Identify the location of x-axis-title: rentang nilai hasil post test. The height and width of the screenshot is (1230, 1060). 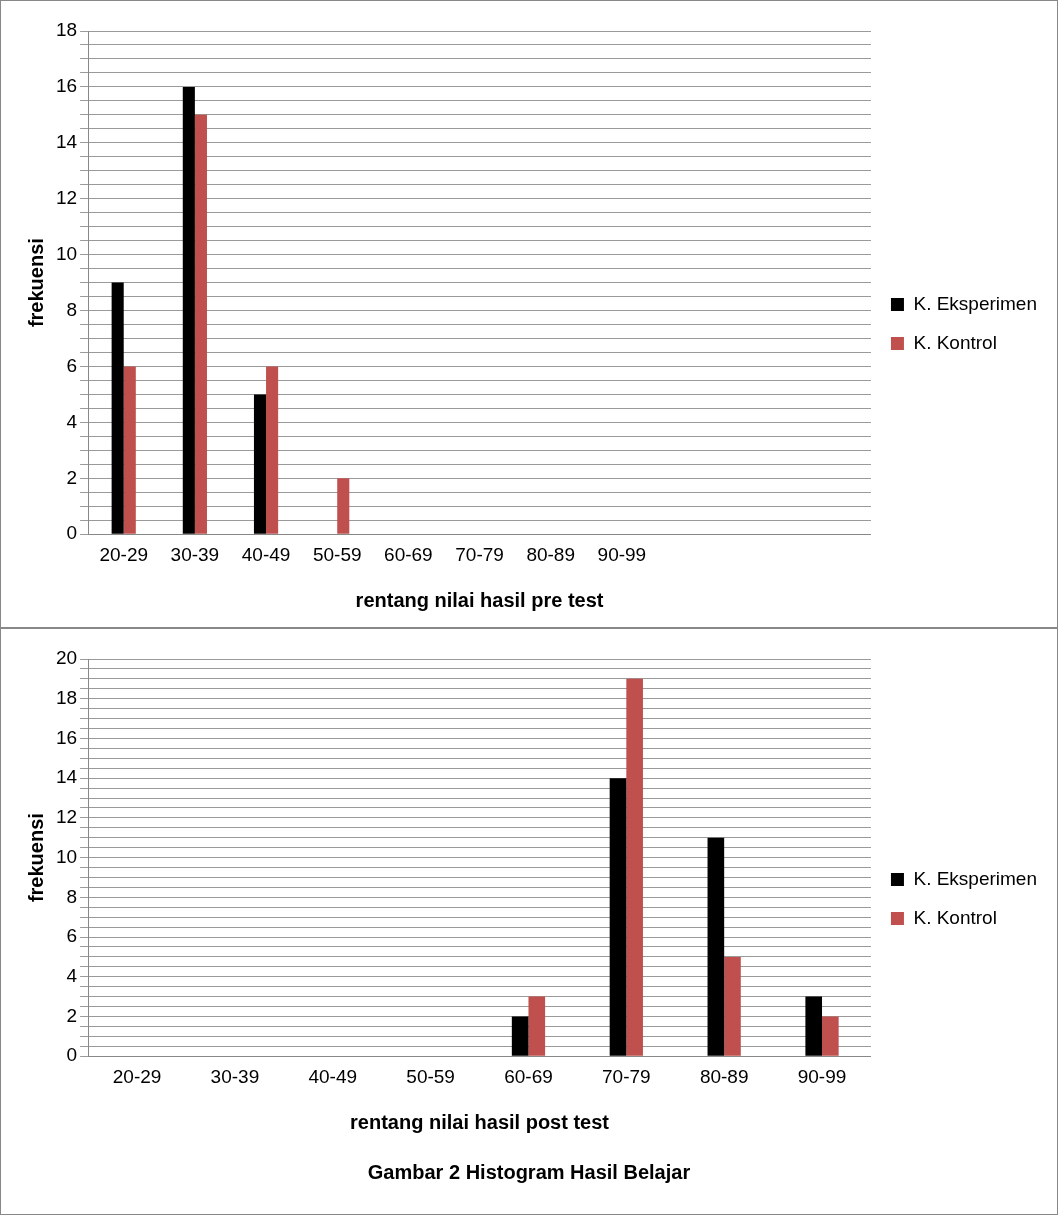
(480, 1121).